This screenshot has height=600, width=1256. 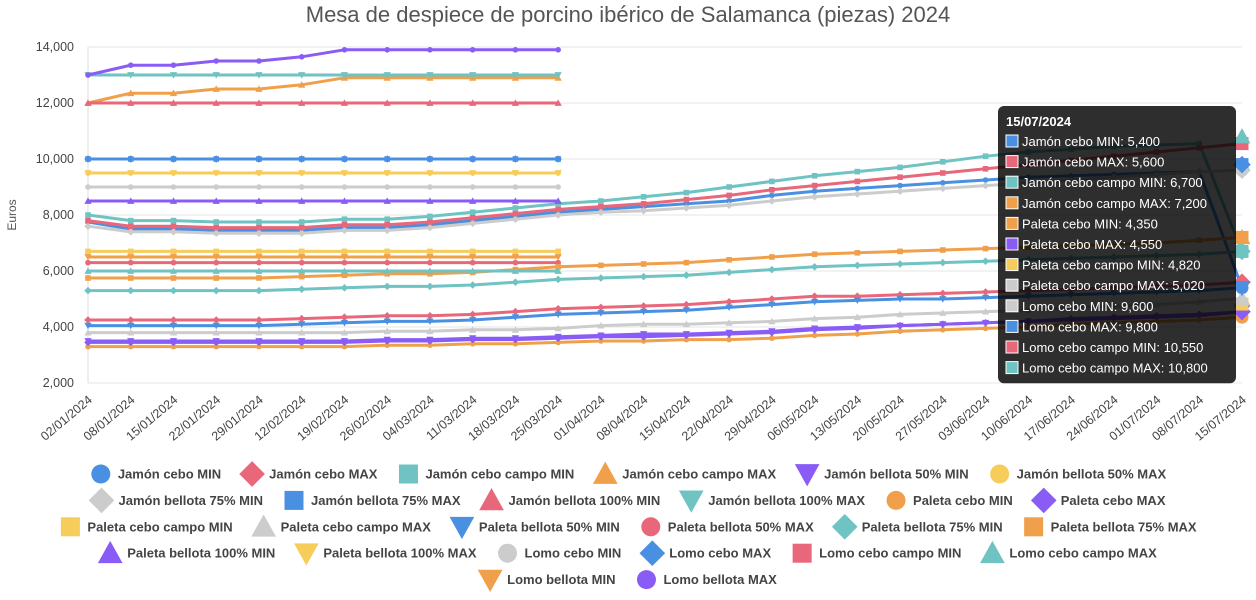 I want to click on legend-item: Paleta bellota 75% MAX, so click(x=1110, y=527).